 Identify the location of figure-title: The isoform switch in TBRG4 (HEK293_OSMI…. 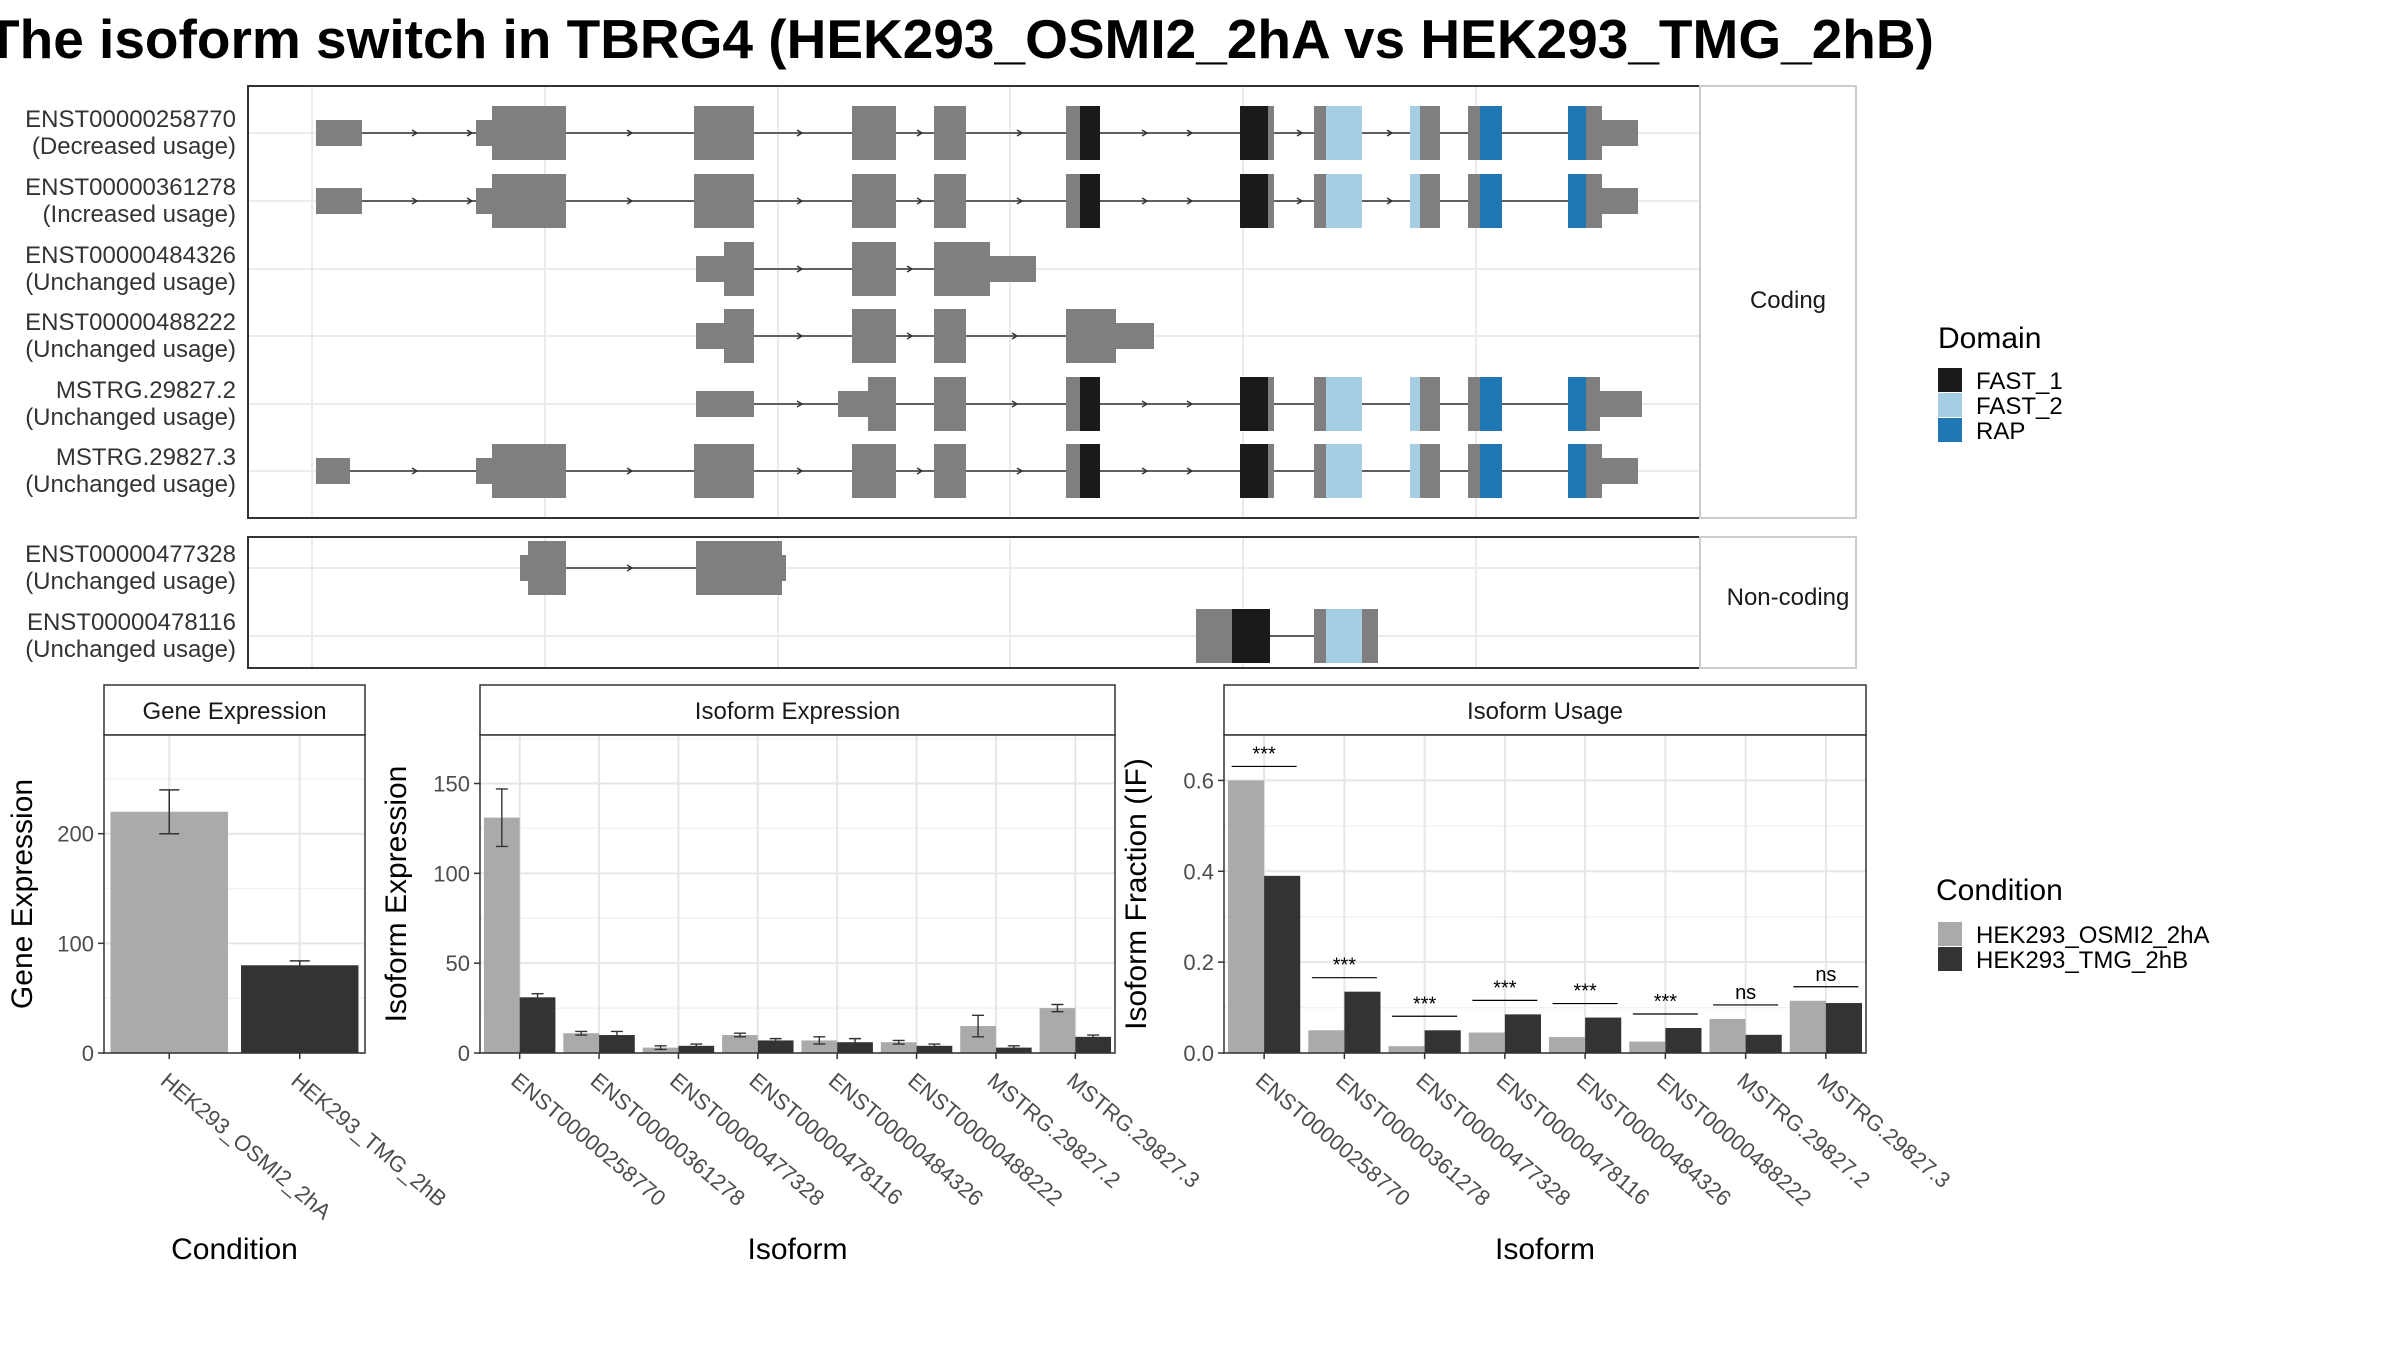
(967, 39).